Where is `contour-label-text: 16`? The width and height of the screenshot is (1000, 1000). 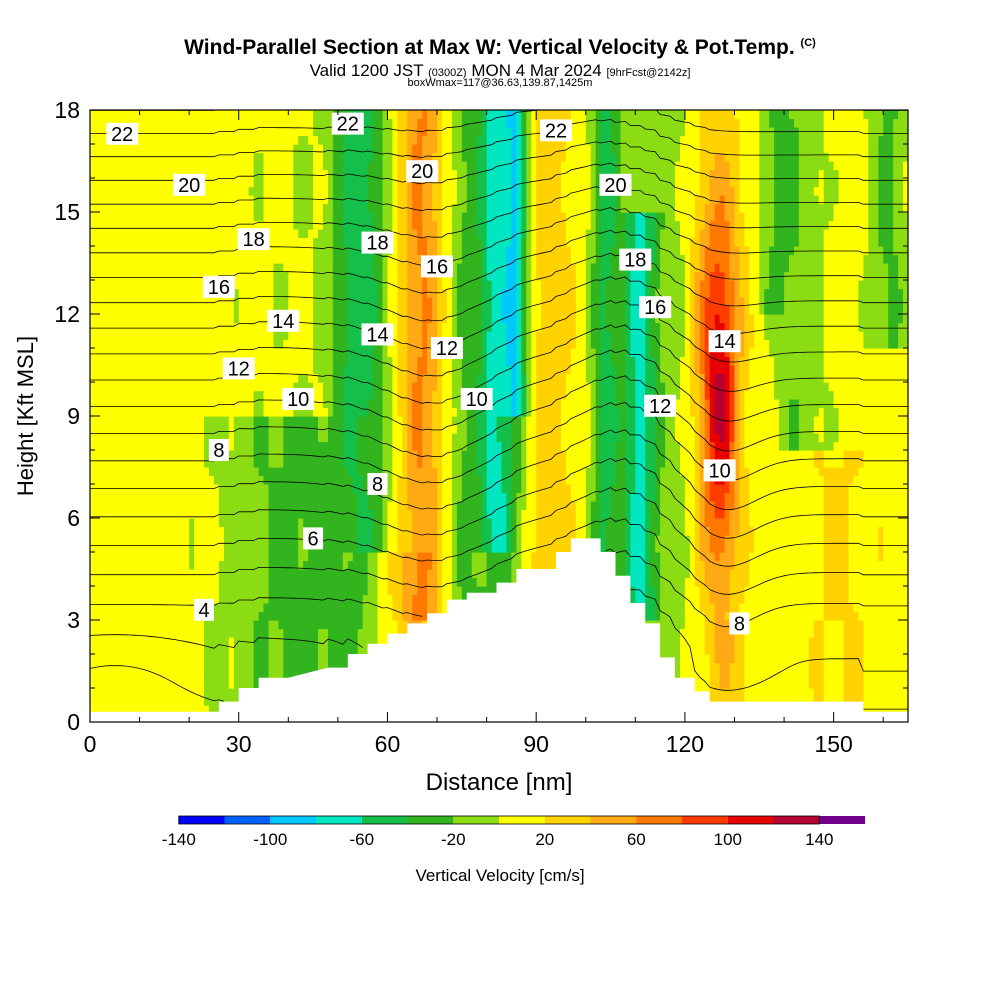 contour-label-text: 16 is located at coordinates (437, 267).